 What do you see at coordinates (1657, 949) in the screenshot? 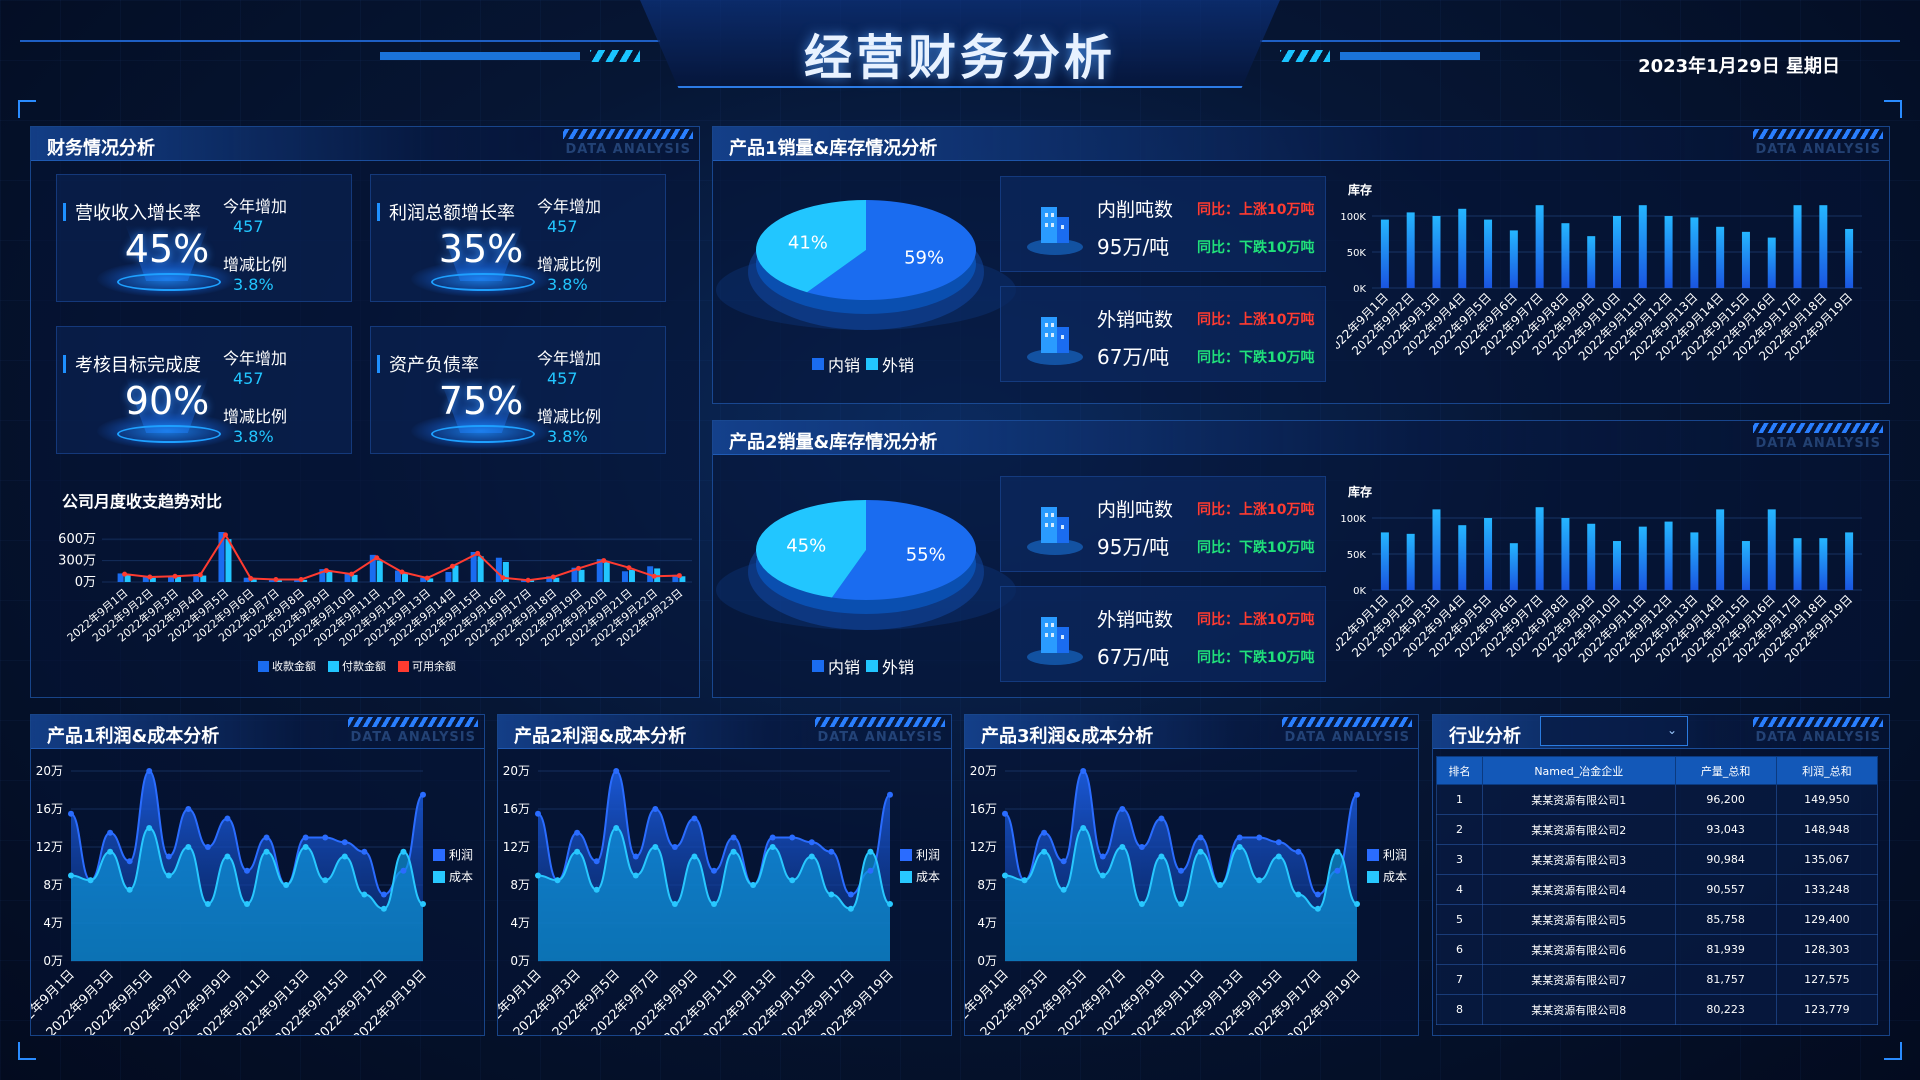
I see `table-row: 6 某某资源有限公司6 81,939 128,303` at bounding box center [1657, 949].